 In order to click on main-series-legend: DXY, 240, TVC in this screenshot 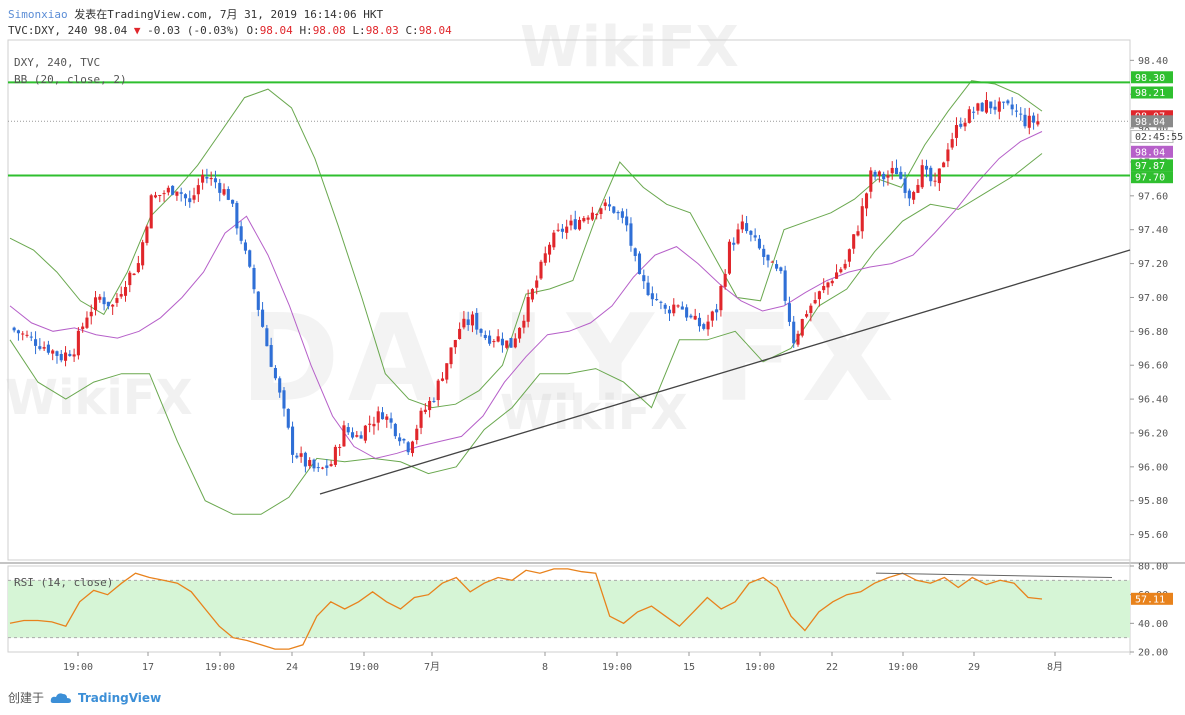, I will do `click(57, 62)`.